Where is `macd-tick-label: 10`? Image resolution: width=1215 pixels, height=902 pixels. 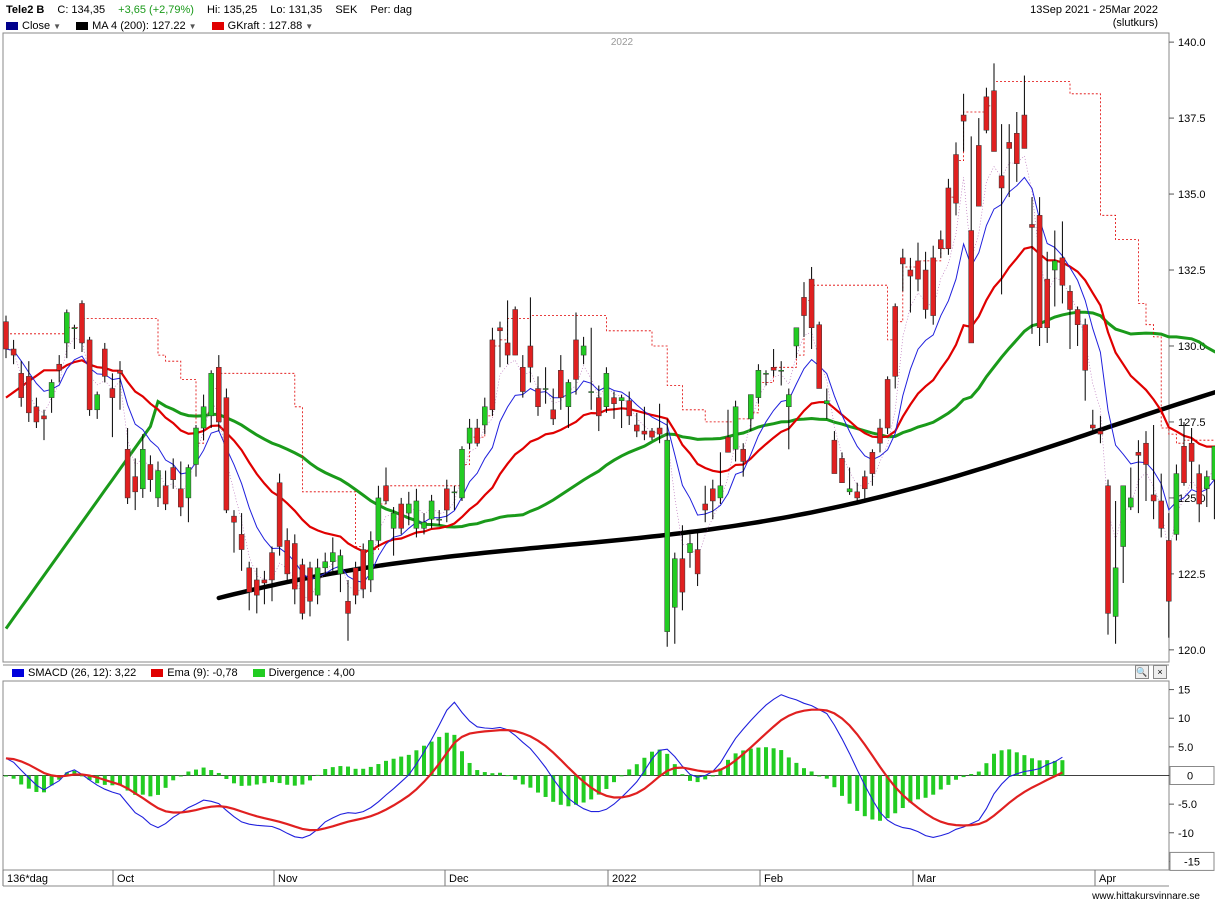 macd-tick-label: 10 is located at coordinates (1184, 719).